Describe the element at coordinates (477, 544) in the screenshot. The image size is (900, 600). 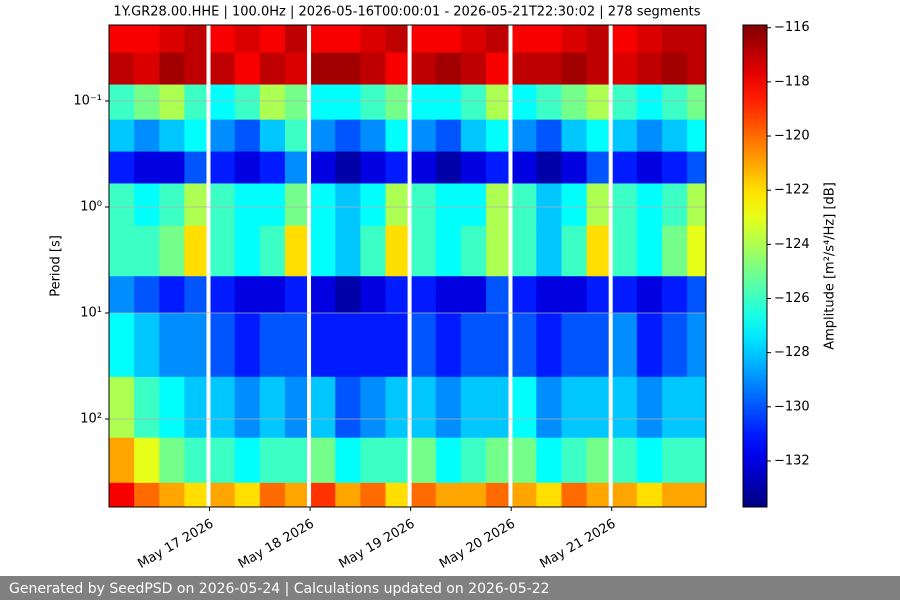
I see `x-tick-label: May 20 2026` at that location.